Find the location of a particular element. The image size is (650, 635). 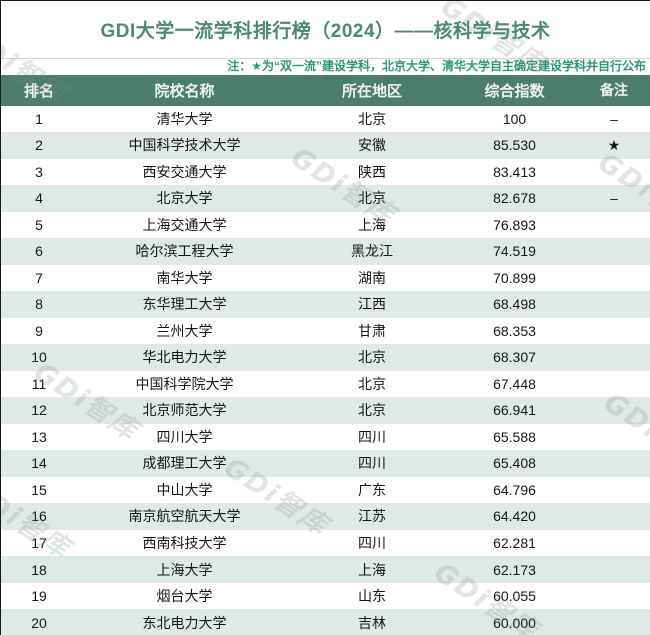

cell-rank: 2 is located at coordinates (39, 145).